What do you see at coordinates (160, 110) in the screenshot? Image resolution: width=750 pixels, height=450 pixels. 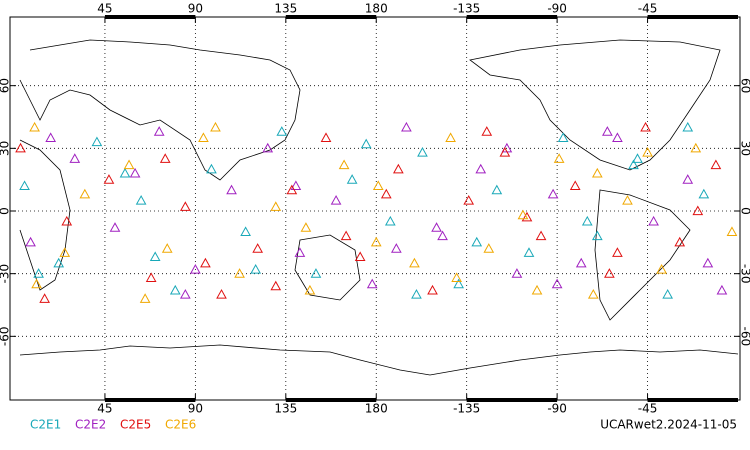 I see `eurasia` at bounding box center [160, 110].